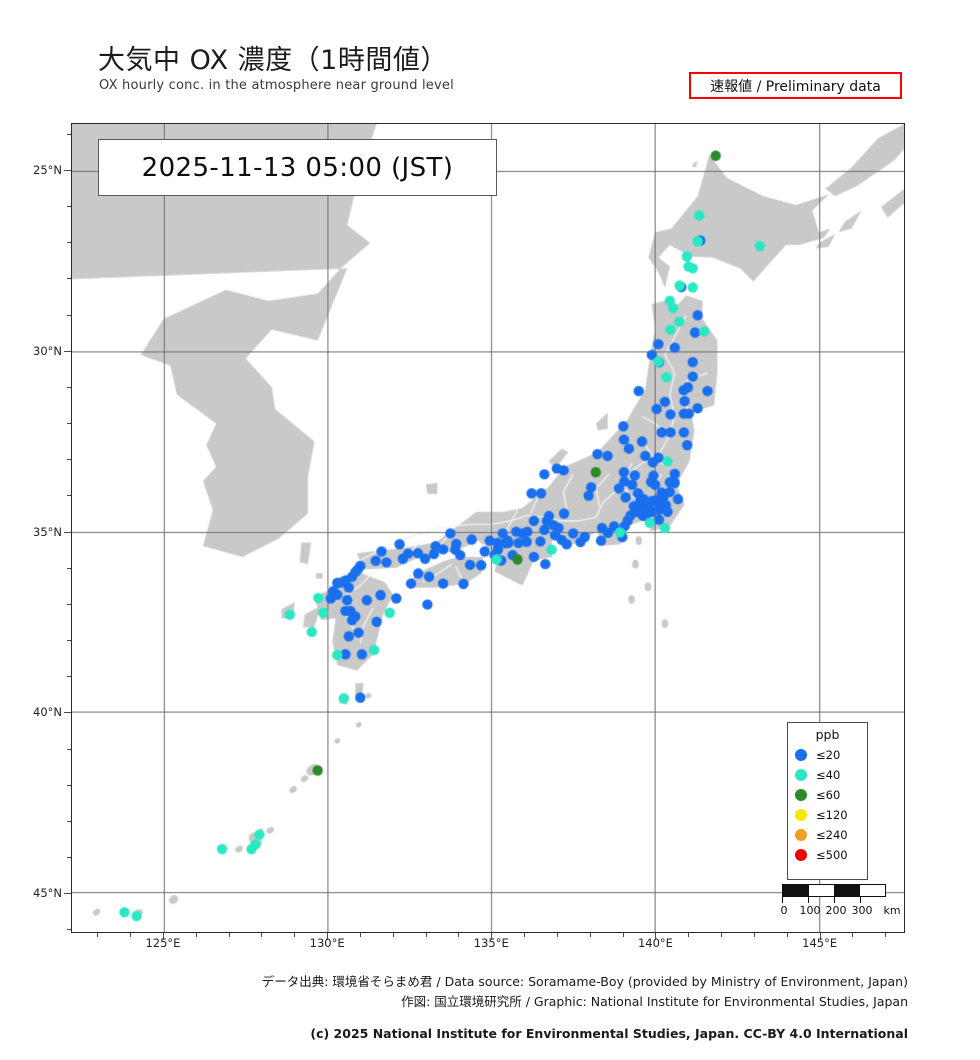  What do you see at coordinates (832, 815) in the screenshot?
I see `legend-item-label: ≤120` at bounding box center [832, 815].